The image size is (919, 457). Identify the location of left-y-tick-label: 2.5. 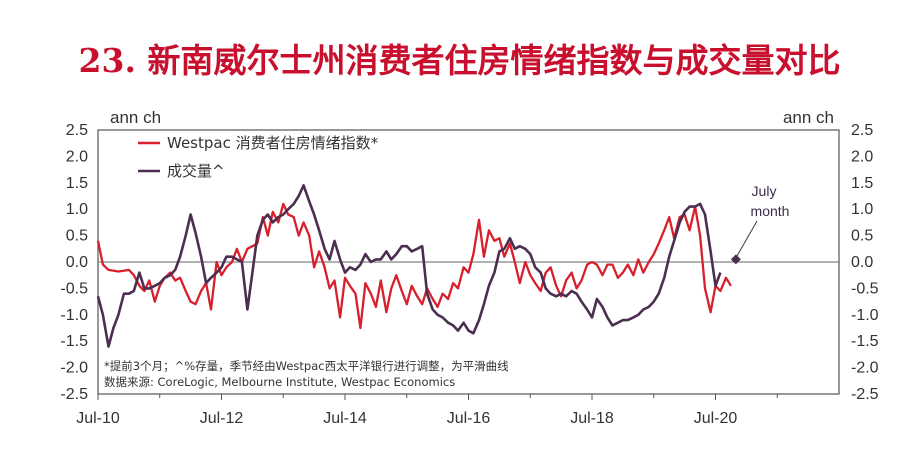
(77, 130).